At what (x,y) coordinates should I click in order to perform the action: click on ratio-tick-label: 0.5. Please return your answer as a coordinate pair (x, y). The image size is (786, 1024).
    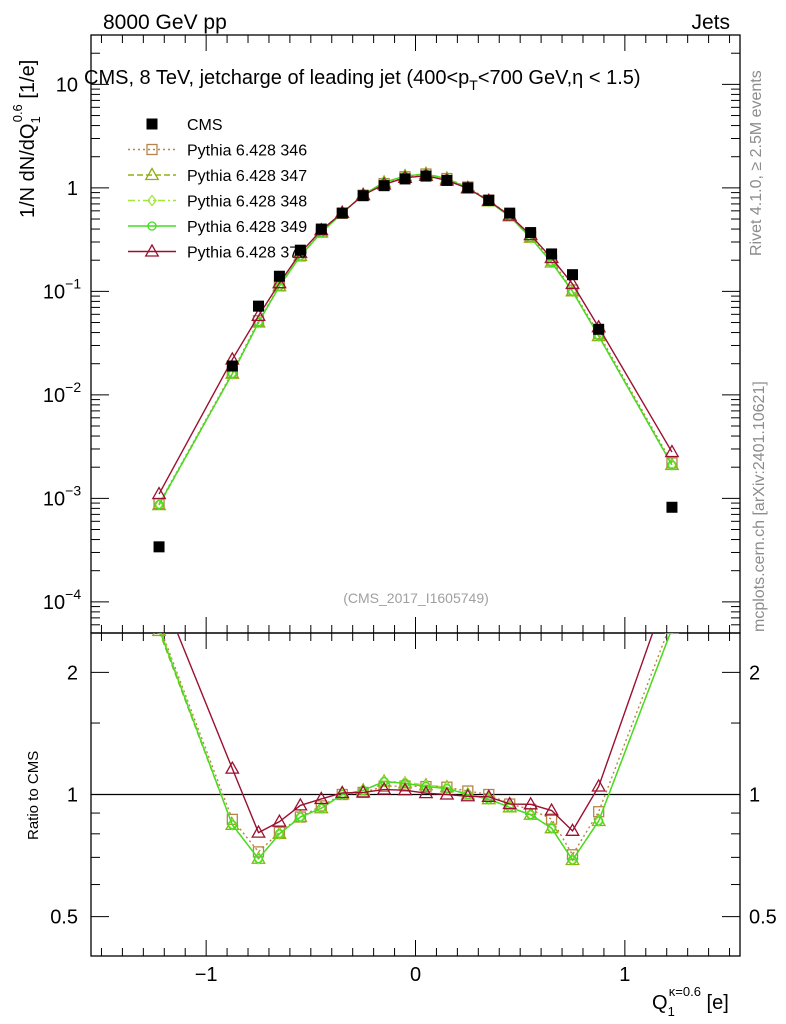
    Looking at the image, I should click on (64, 918).